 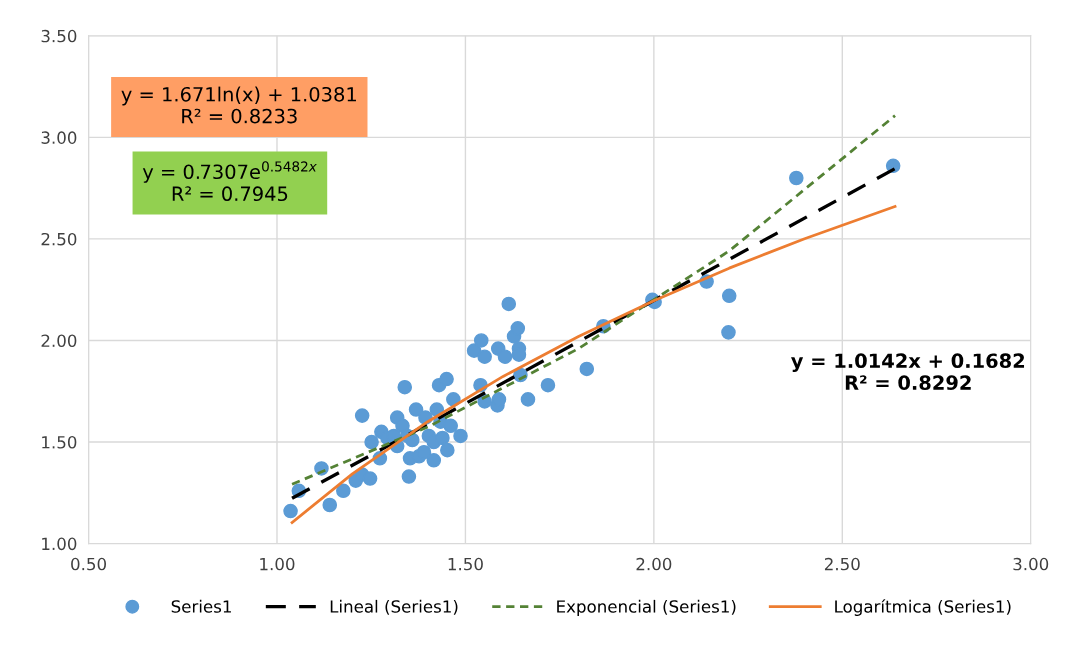 What do you see at coordinates (654, 564) in the screenshot?
I see `x-tick-label: 2.00` at bounding box center [654, 564].